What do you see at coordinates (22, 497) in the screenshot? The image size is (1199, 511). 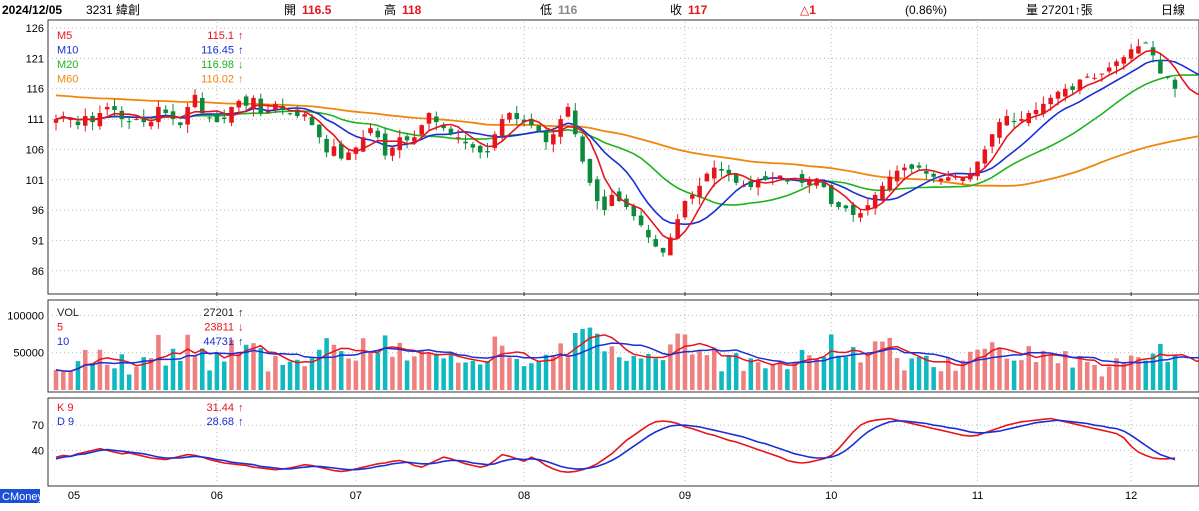 I see `brand-text: CMoney` at bounding box center [22, 497].